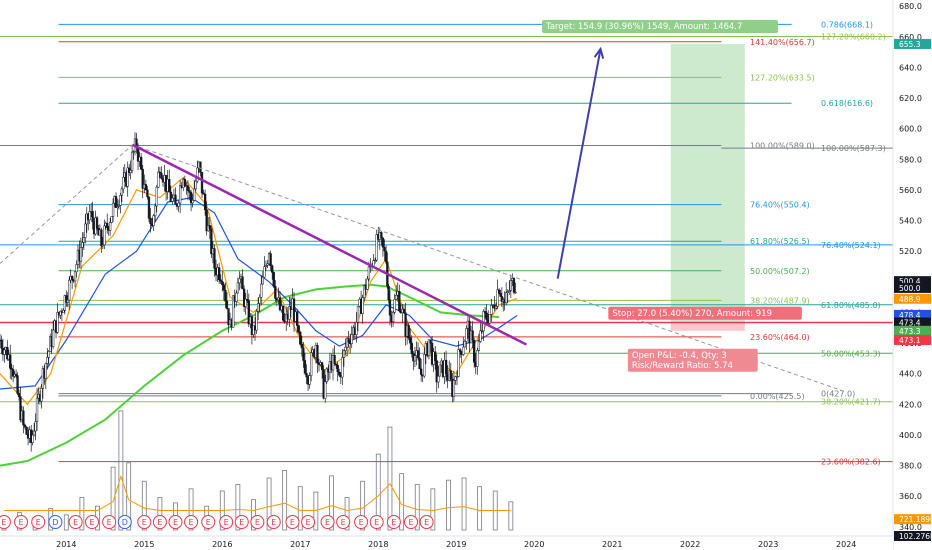 The height and width of the screenshot is (550, 932). What do you see at coordinates (579, 163) in the screenshot?
I see `projection-arrow` at bounding box center [579, 163].